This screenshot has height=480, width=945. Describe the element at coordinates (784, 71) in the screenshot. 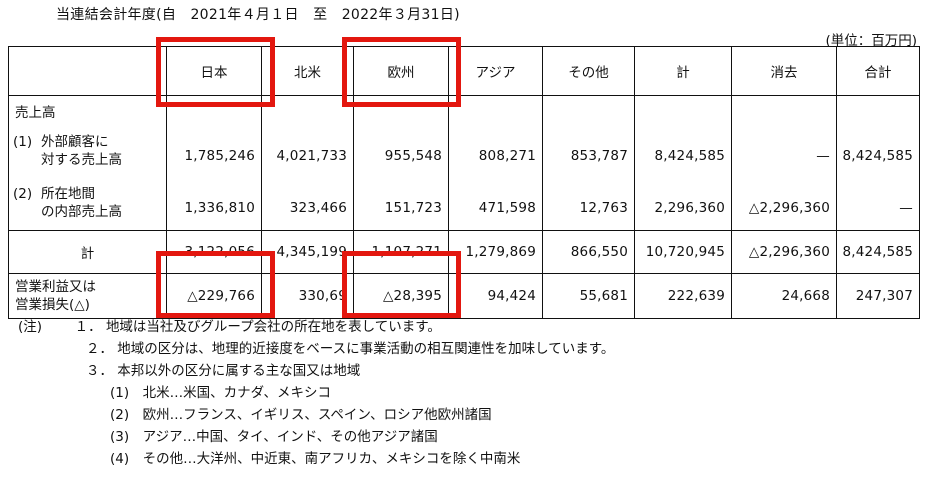

I see `col-elimination: 消去` at that location.